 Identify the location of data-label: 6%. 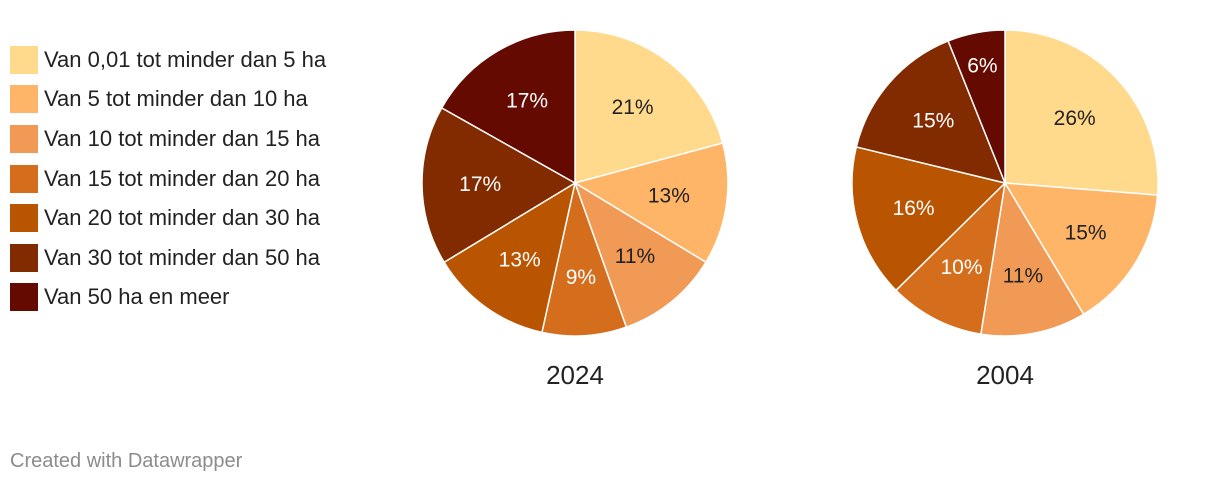
(982, 65).